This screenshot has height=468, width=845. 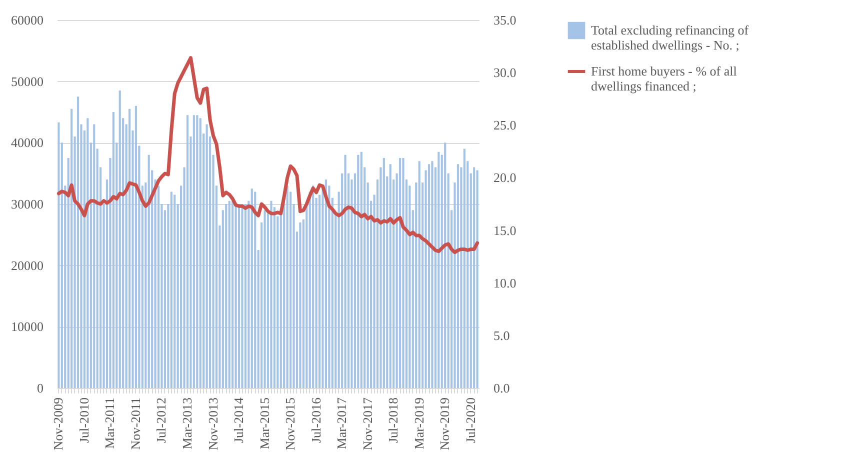 What do you see at coordinates (505, 178) in the screenshot?
I see `y2-tick-label: 20.0` at bounding box center [505, 178].